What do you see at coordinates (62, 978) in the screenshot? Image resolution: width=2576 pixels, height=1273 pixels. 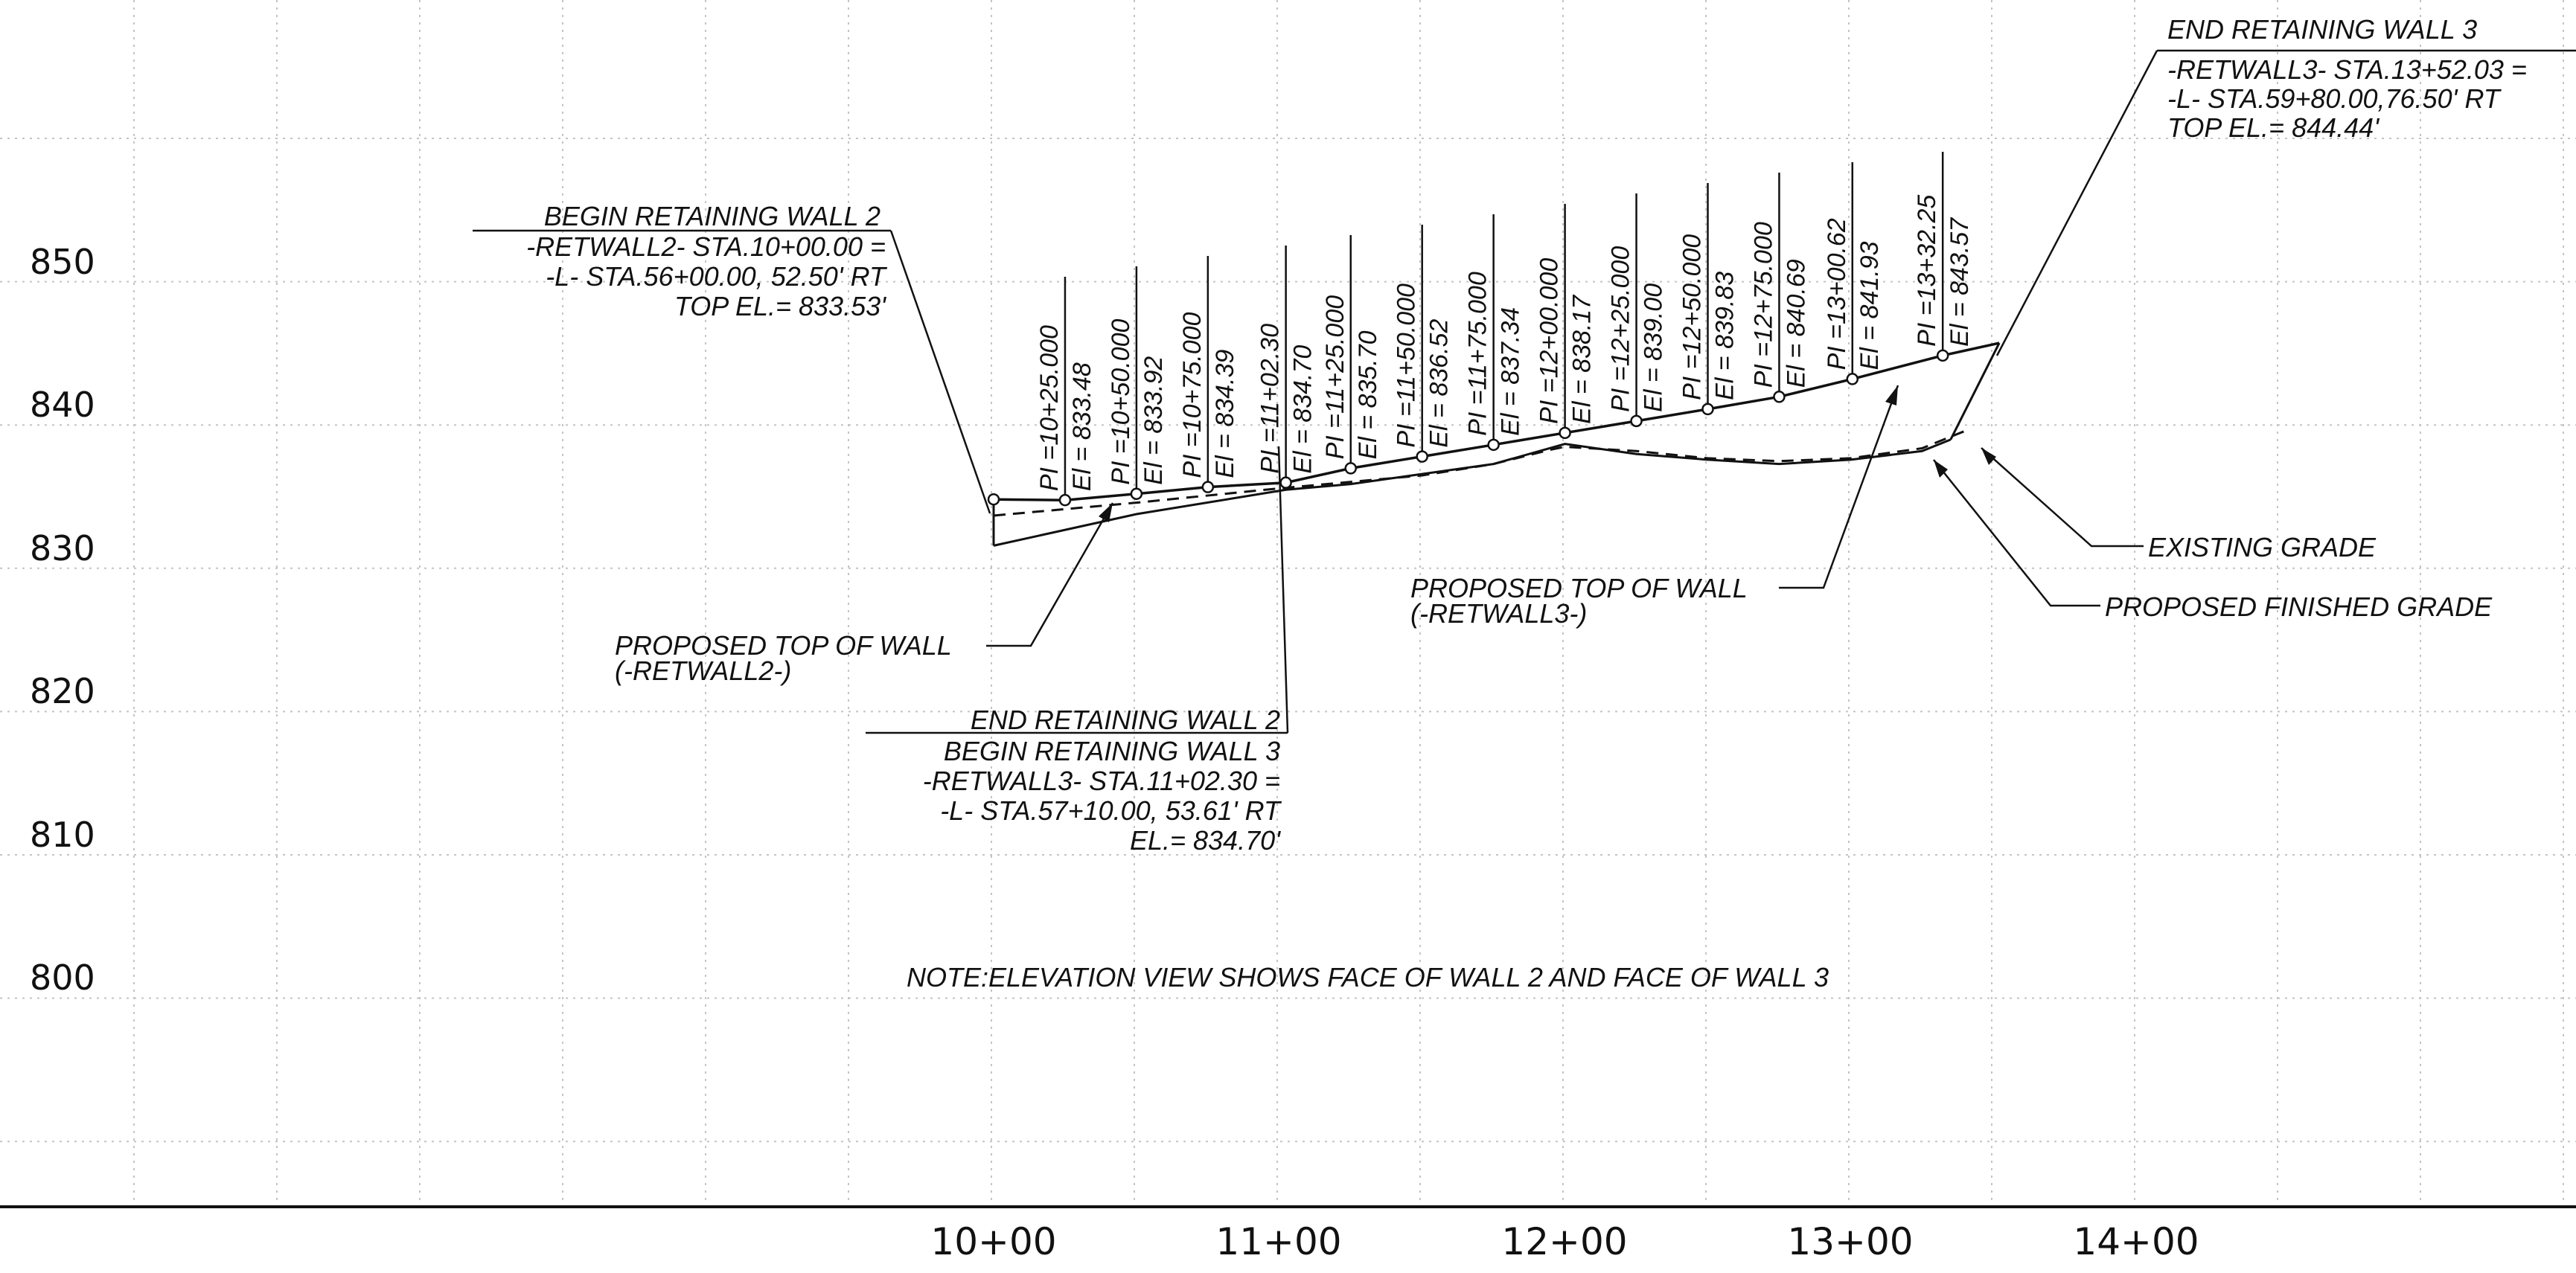 I see `y-tick-label: 800` at bounding box center [62, 978].